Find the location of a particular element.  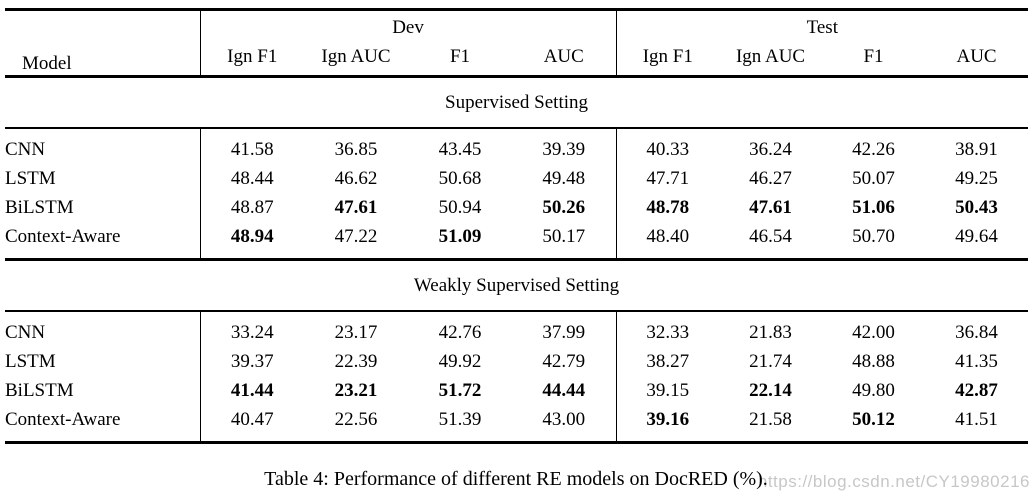

table-cell: 39.37 is located at coordinates (252, 361).